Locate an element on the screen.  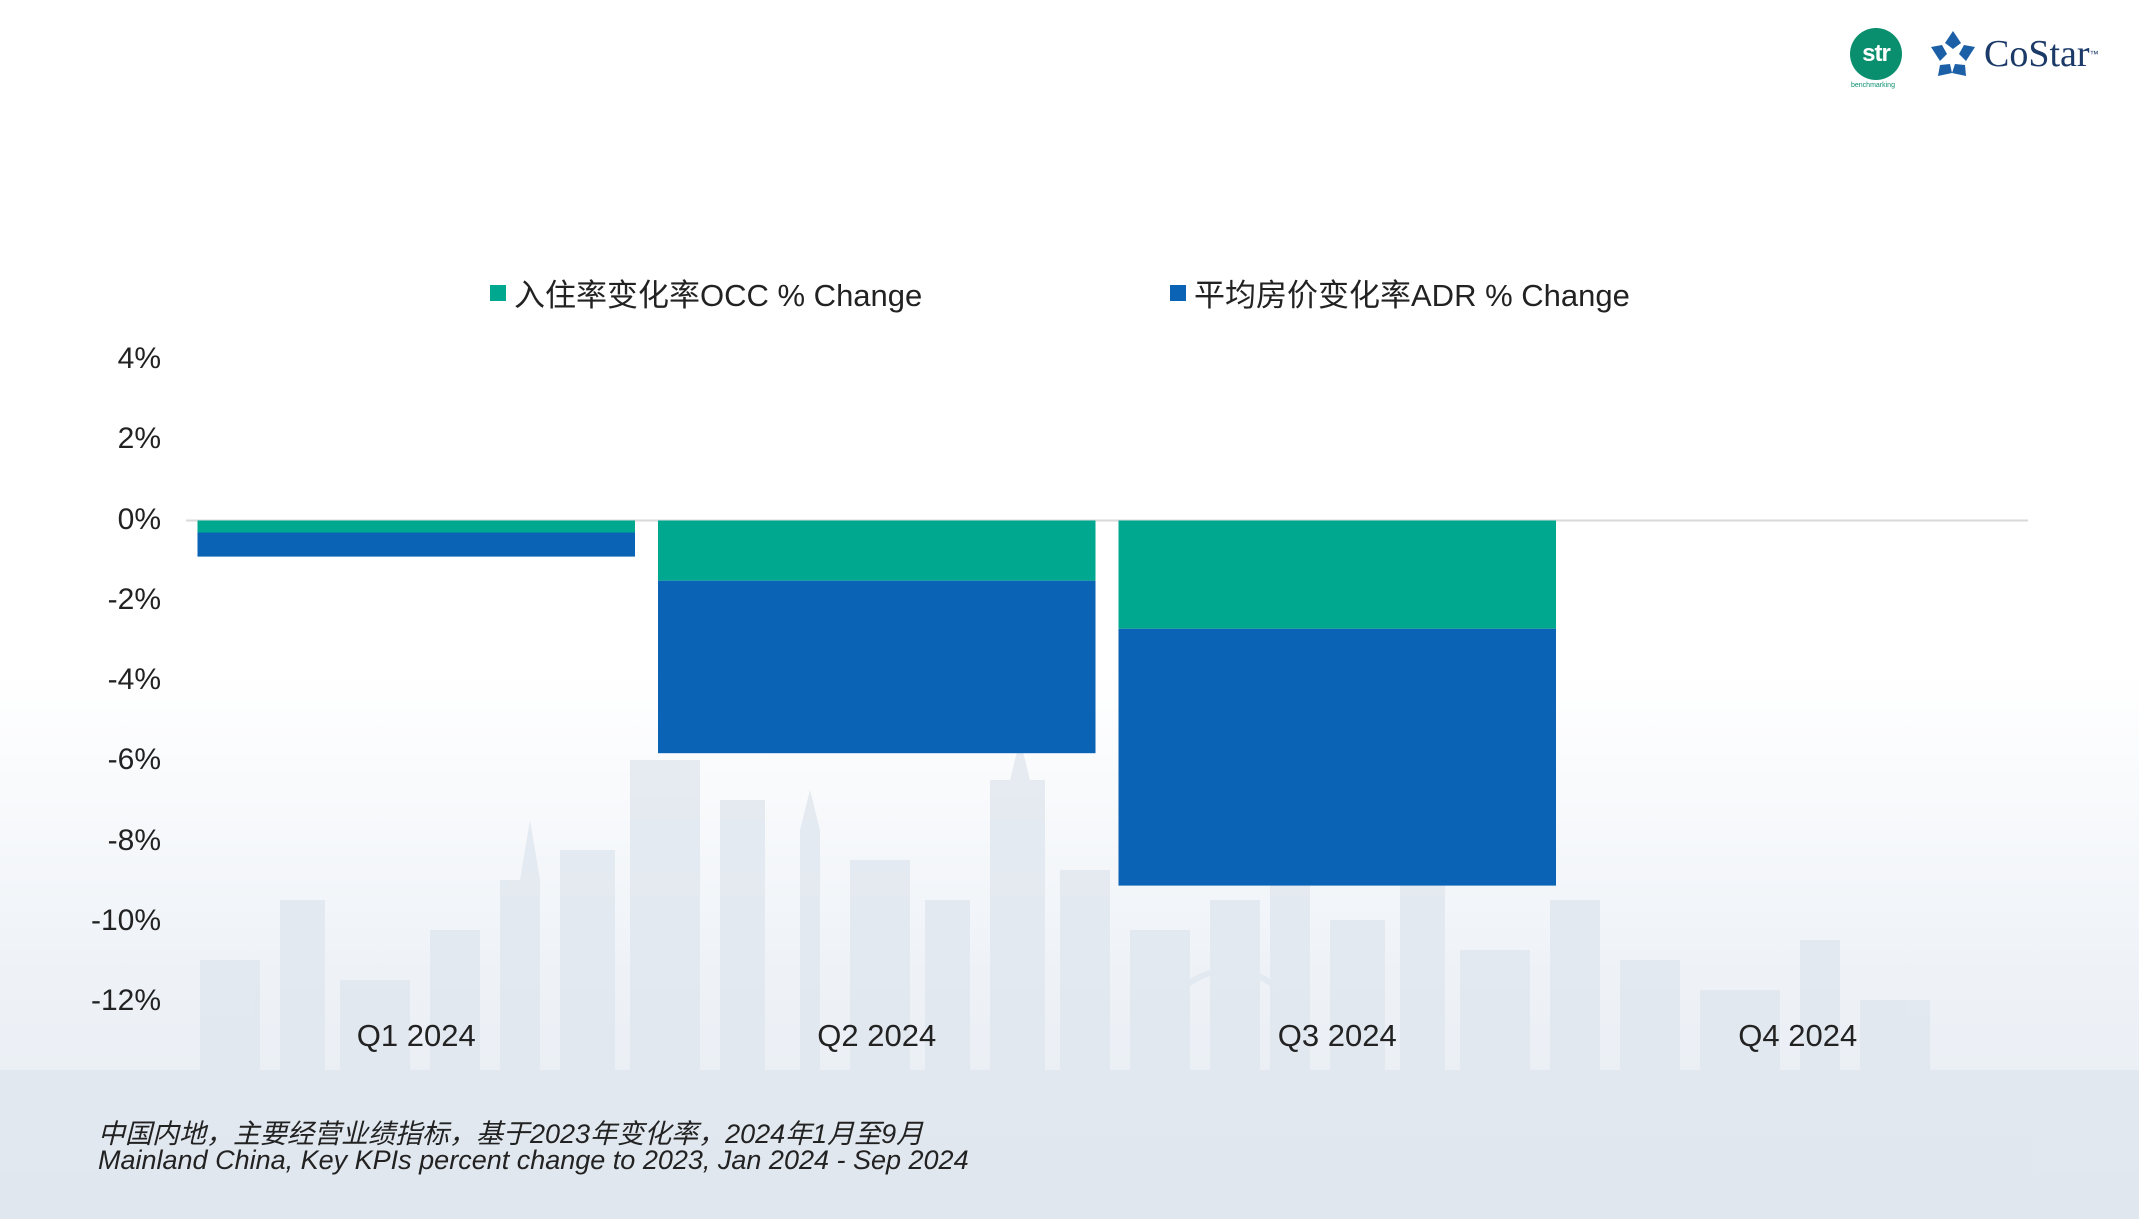
y-tick-label: 4% is located at coordinates (139, 358).